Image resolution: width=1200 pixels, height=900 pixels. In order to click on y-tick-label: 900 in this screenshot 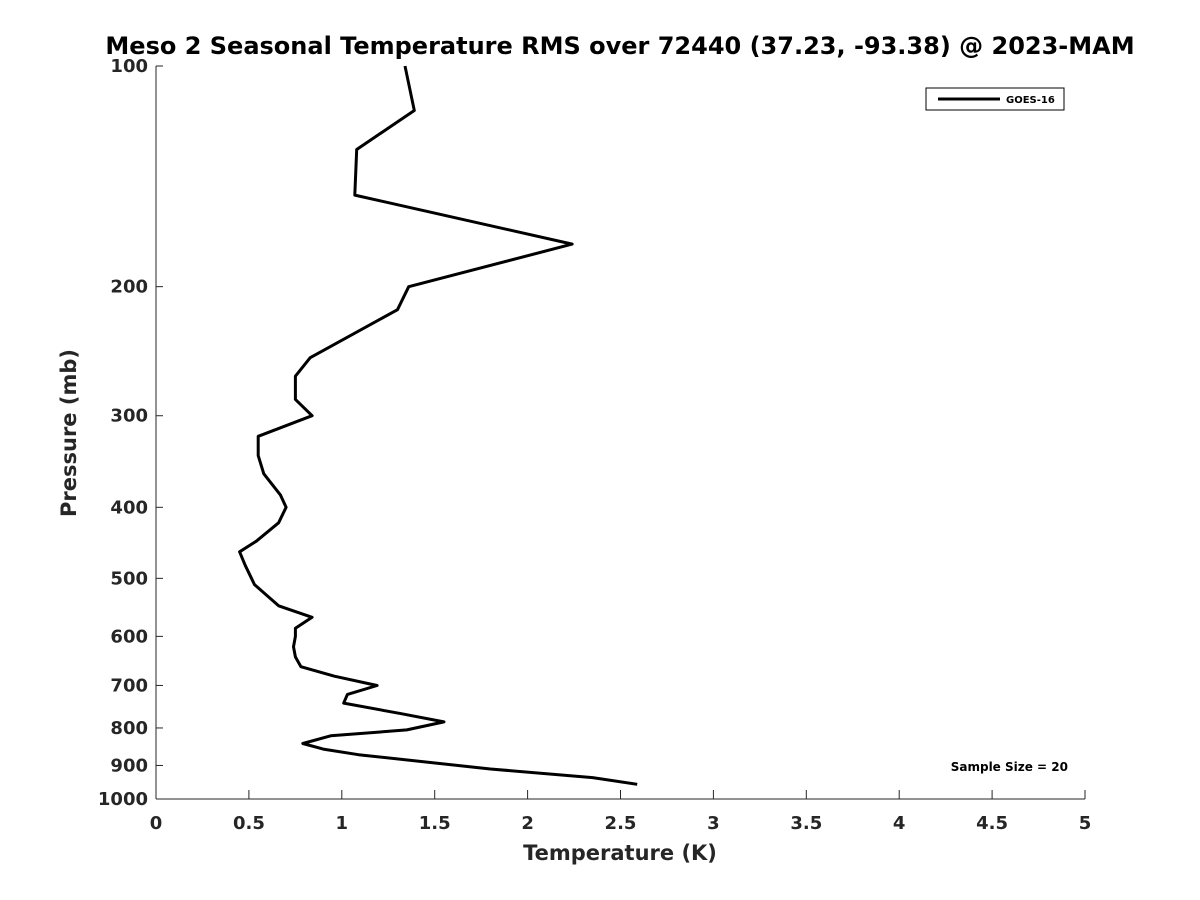, I will do `click(129, 765)`.